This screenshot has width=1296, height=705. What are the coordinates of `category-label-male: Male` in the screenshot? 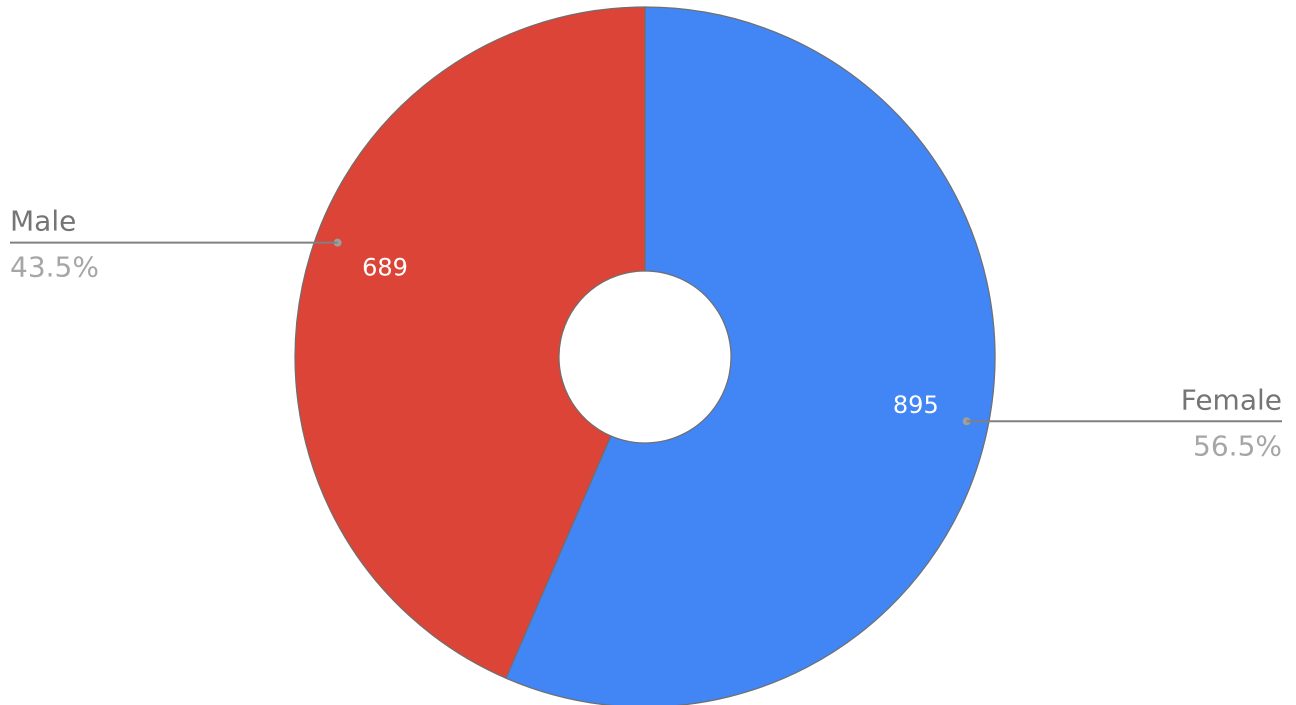 It's located at (43, 221).